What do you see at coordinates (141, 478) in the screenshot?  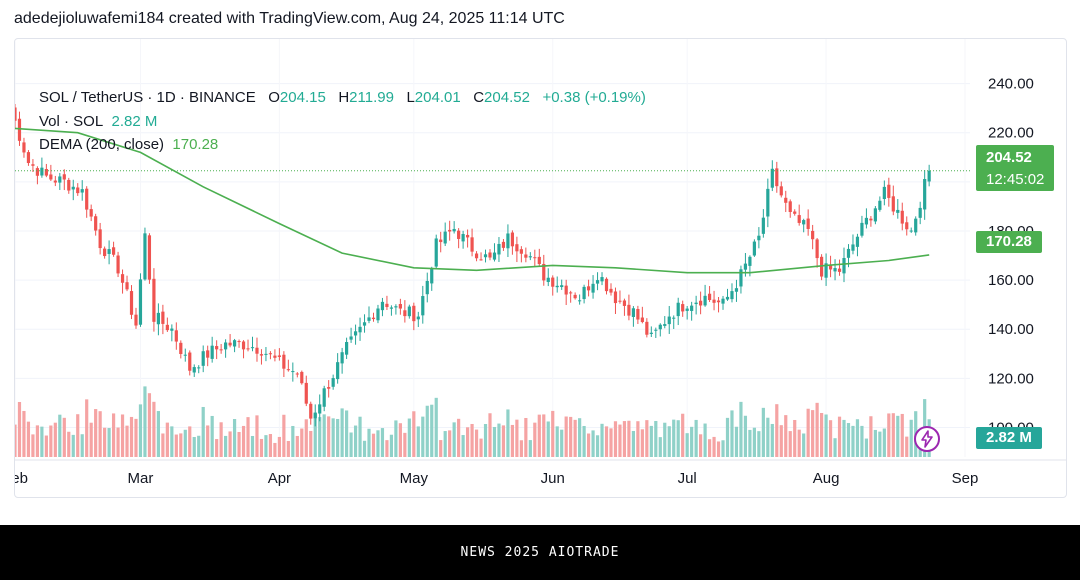 I see `x-tick-label: Mar` at bounding box center [141, 478].